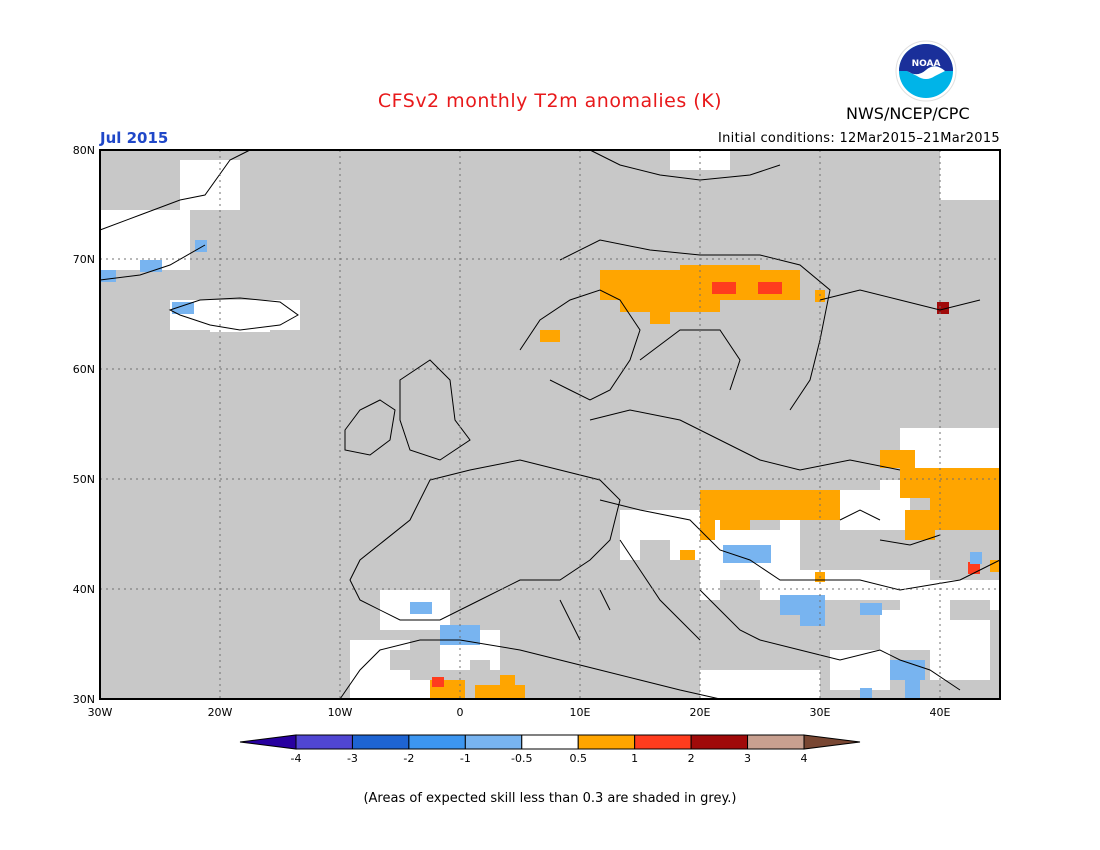  What do you see at coordinates (700, 712) in the screenshot?
I see `lon-label: 20E` at bounding box center [700, 712].